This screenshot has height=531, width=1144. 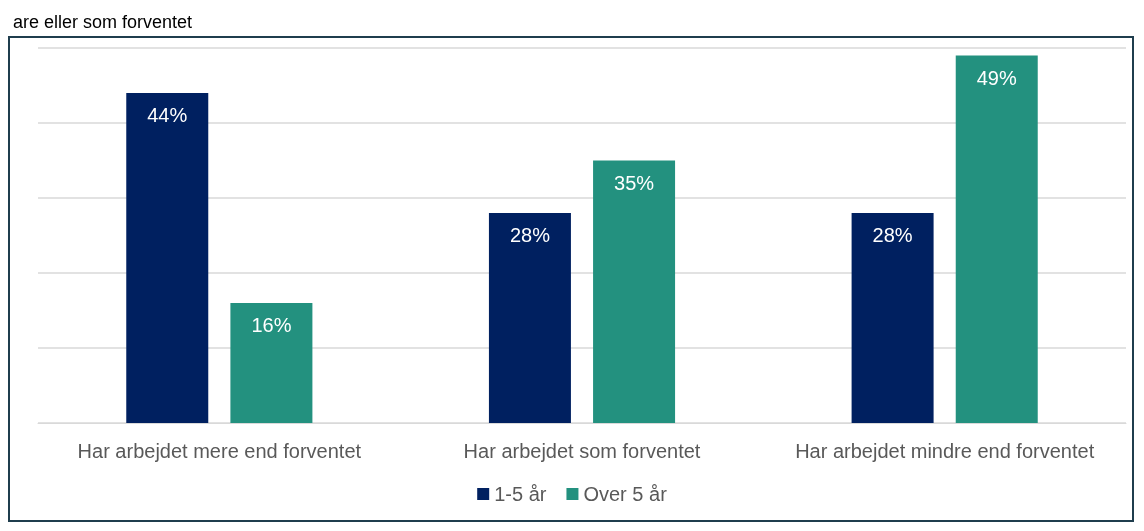 I want to click on x-tick-label: Har arbejdet som forventet, so click(x=582, y=451).